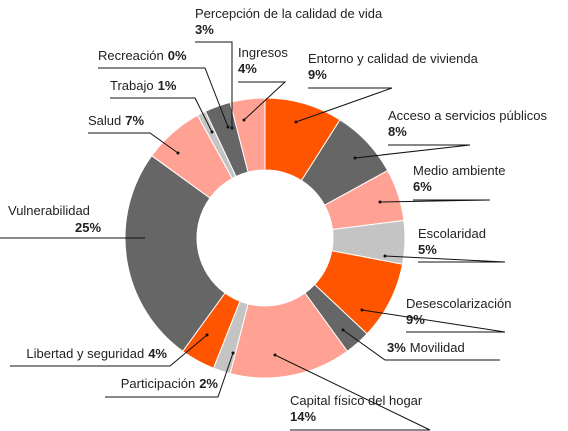 This screenshot has height=431, width=568. I want to click on category-label: Ingresos, so click(263, 52).